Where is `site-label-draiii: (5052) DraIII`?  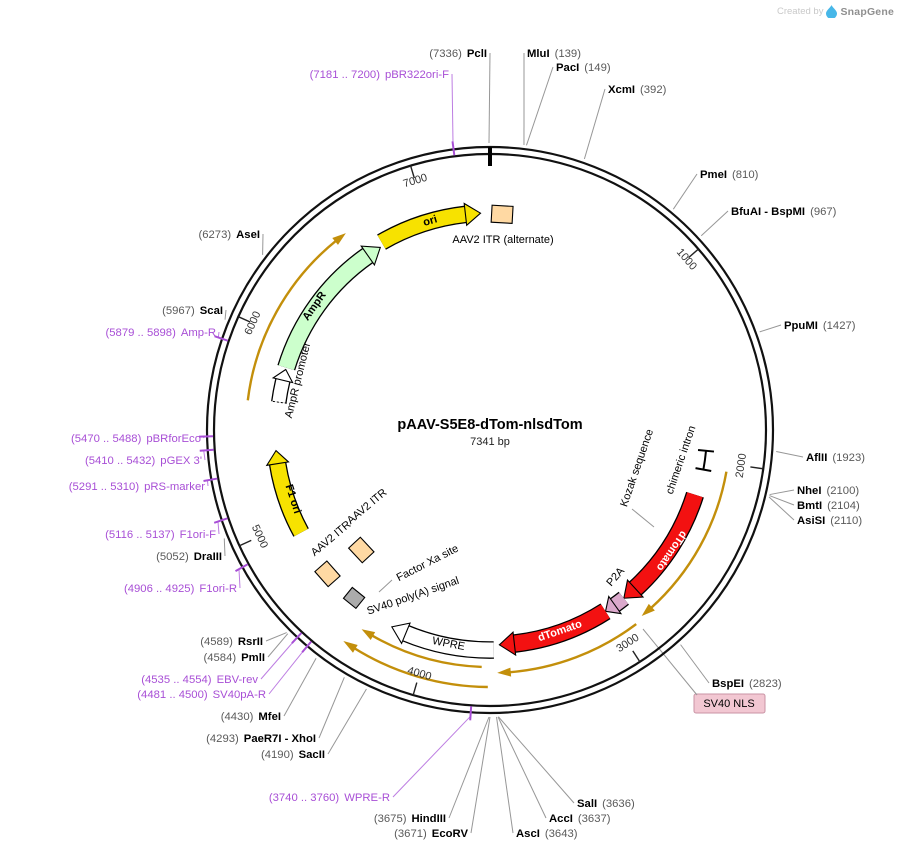
site-label-draiii: (5052) DraIII is located at coordinates (189, 557).